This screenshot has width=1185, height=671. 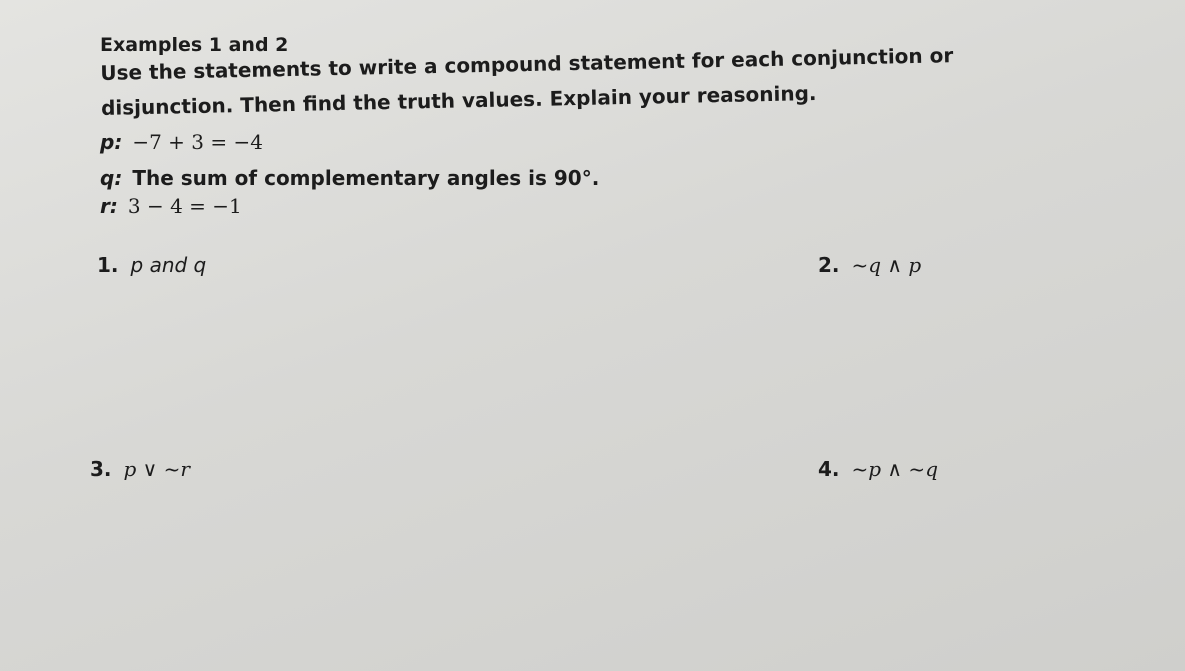 What do you see at coordinates (184, 206) in the screenshot?
I see `statement-text: 3 − 4 = −1` at bounding box center [184, 206].